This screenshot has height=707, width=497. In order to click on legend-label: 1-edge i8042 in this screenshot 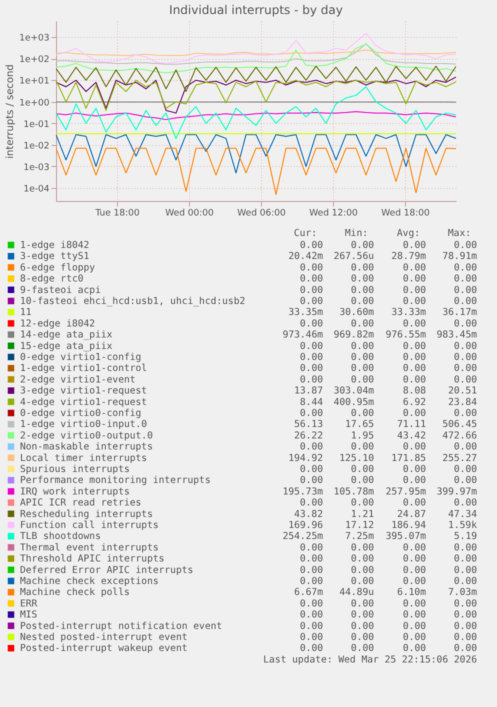, I will do `click(55, 245)`.